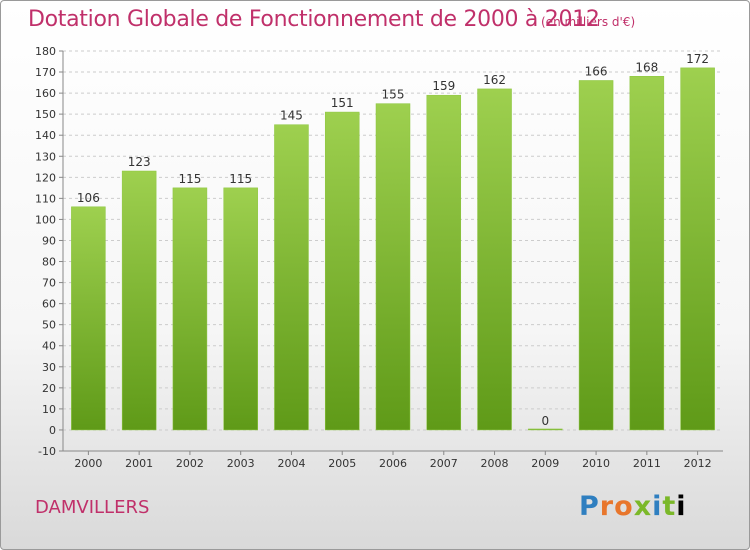  Describe the element at coordinates (698, 463) in the screenshot. I see `x-tick-label-2012: 2012` at that location.